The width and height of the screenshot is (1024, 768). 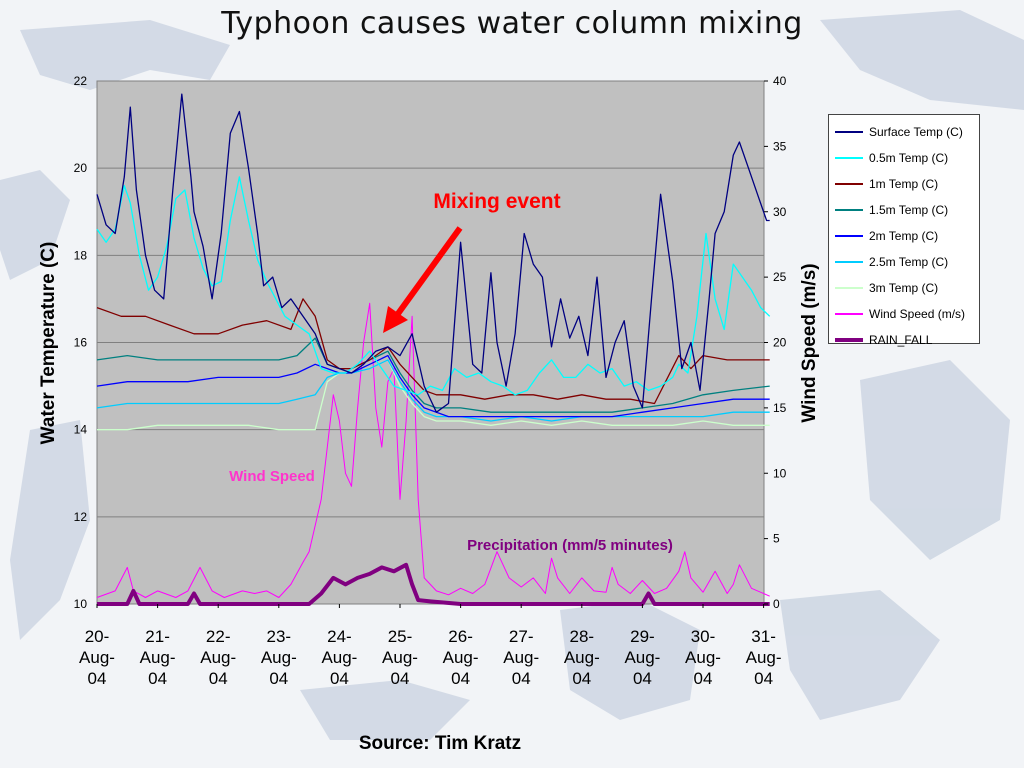 I want to click on x-tick-line: 26-, so click(x=460, y=636).